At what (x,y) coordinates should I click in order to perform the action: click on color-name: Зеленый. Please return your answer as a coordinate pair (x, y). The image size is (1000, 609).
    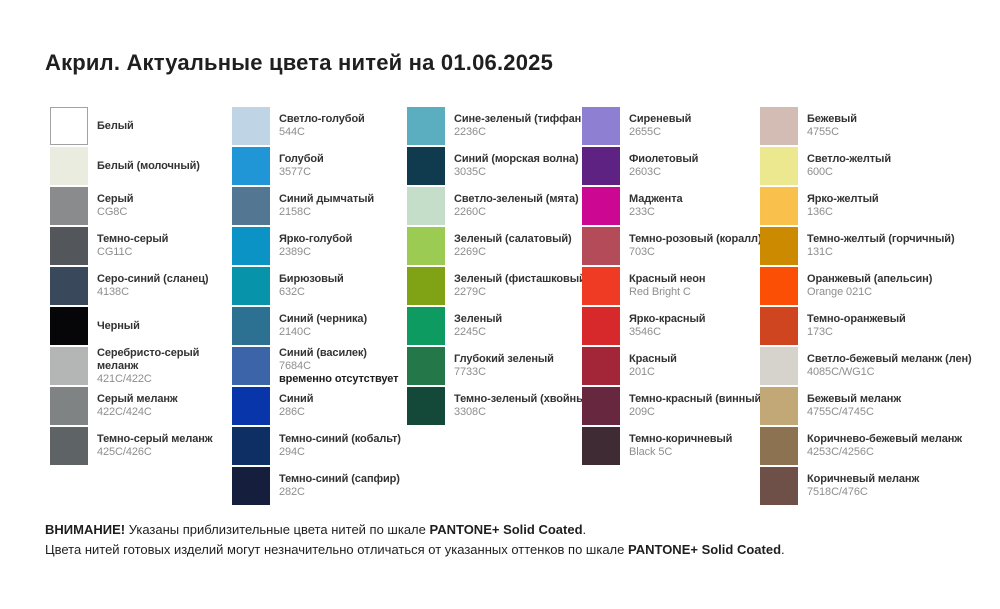
    Looking at the image, I should click on (478, 319).